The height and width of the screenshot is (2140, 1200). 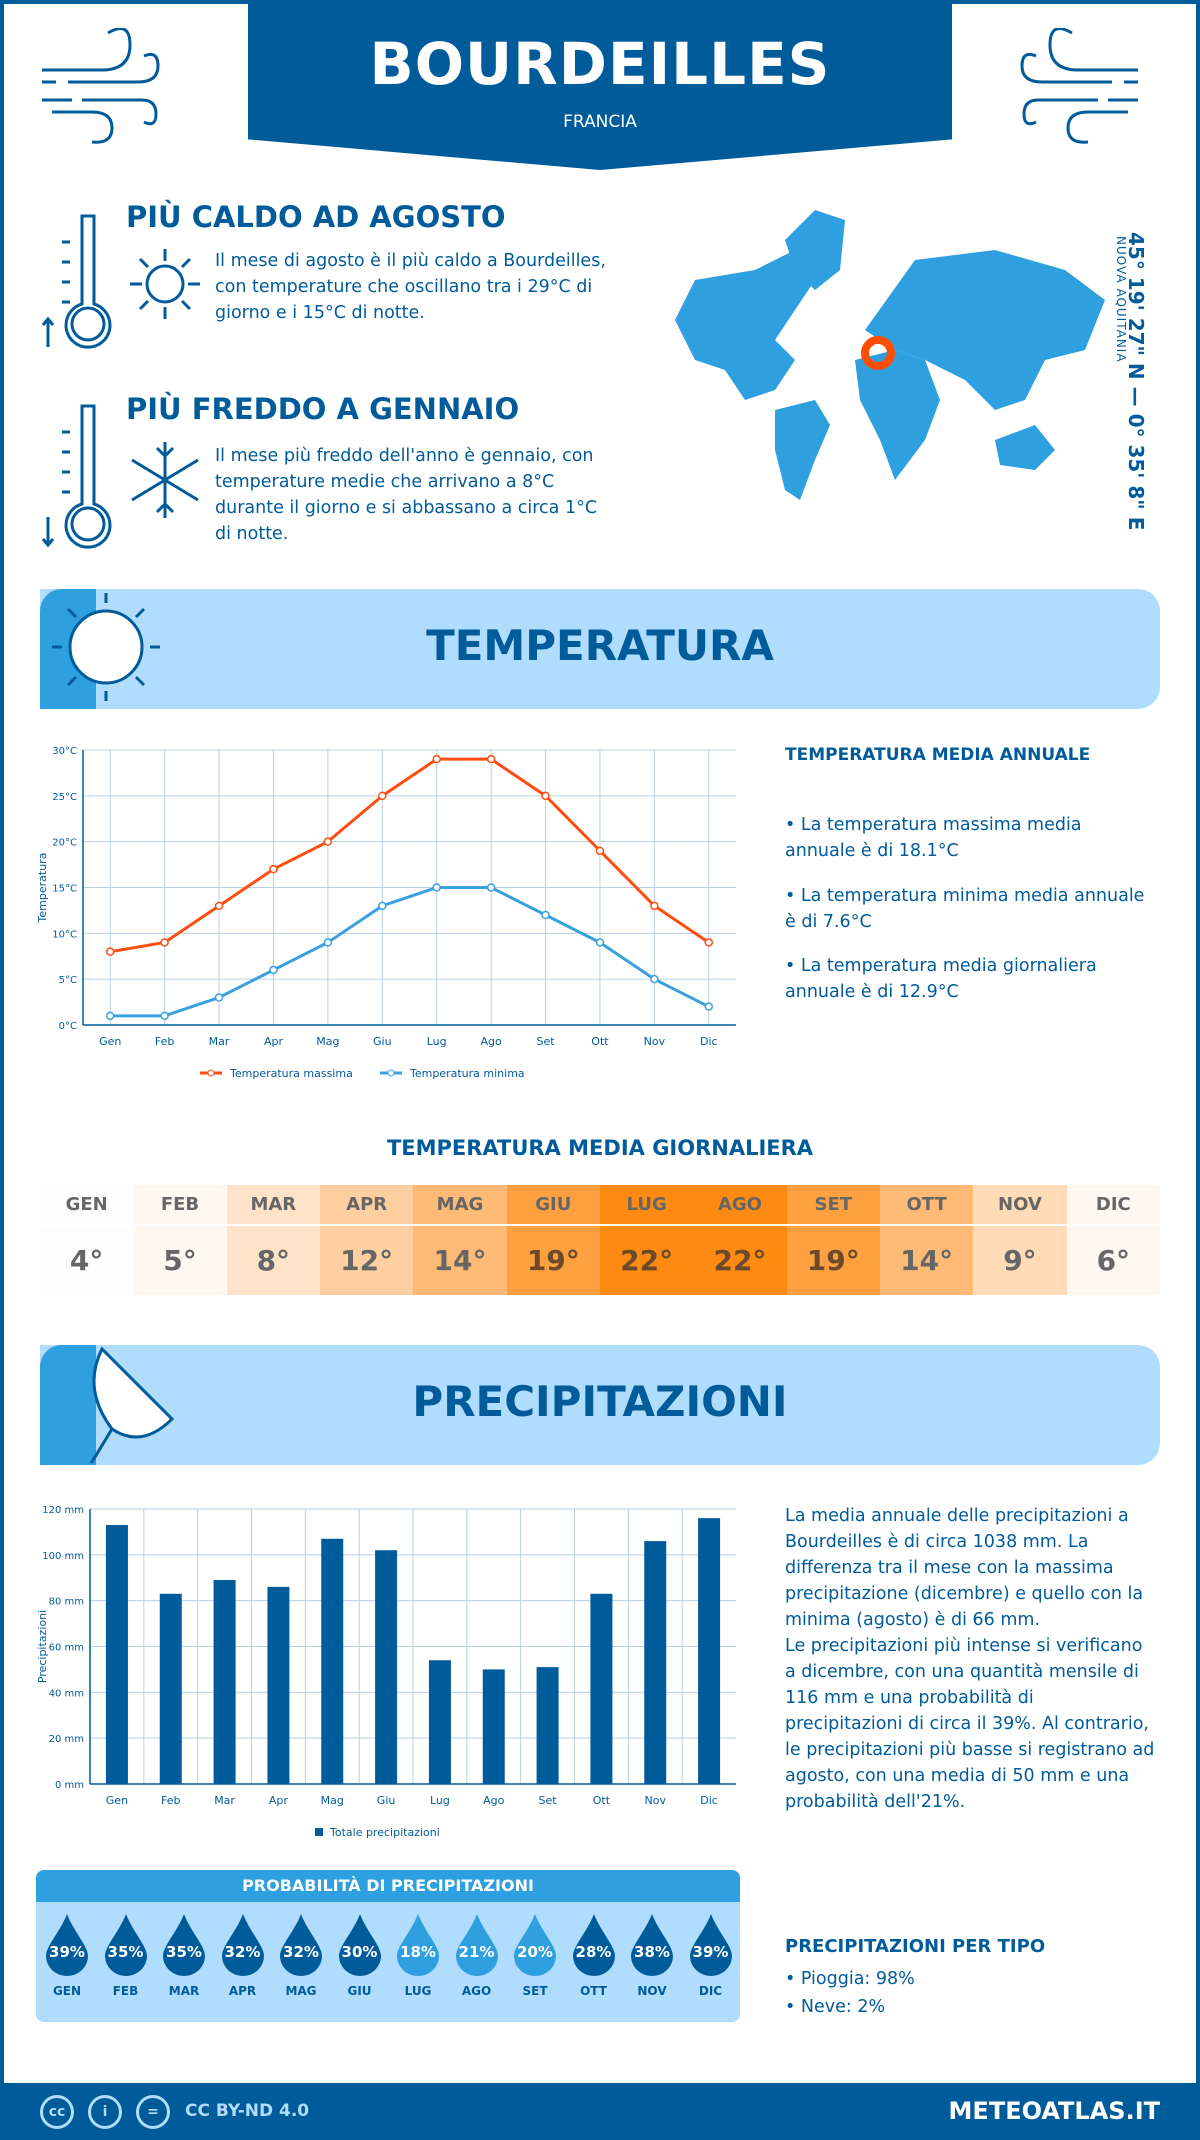 I want to click on probability-drop: 32% MAG, so click(x=301, y=1956).